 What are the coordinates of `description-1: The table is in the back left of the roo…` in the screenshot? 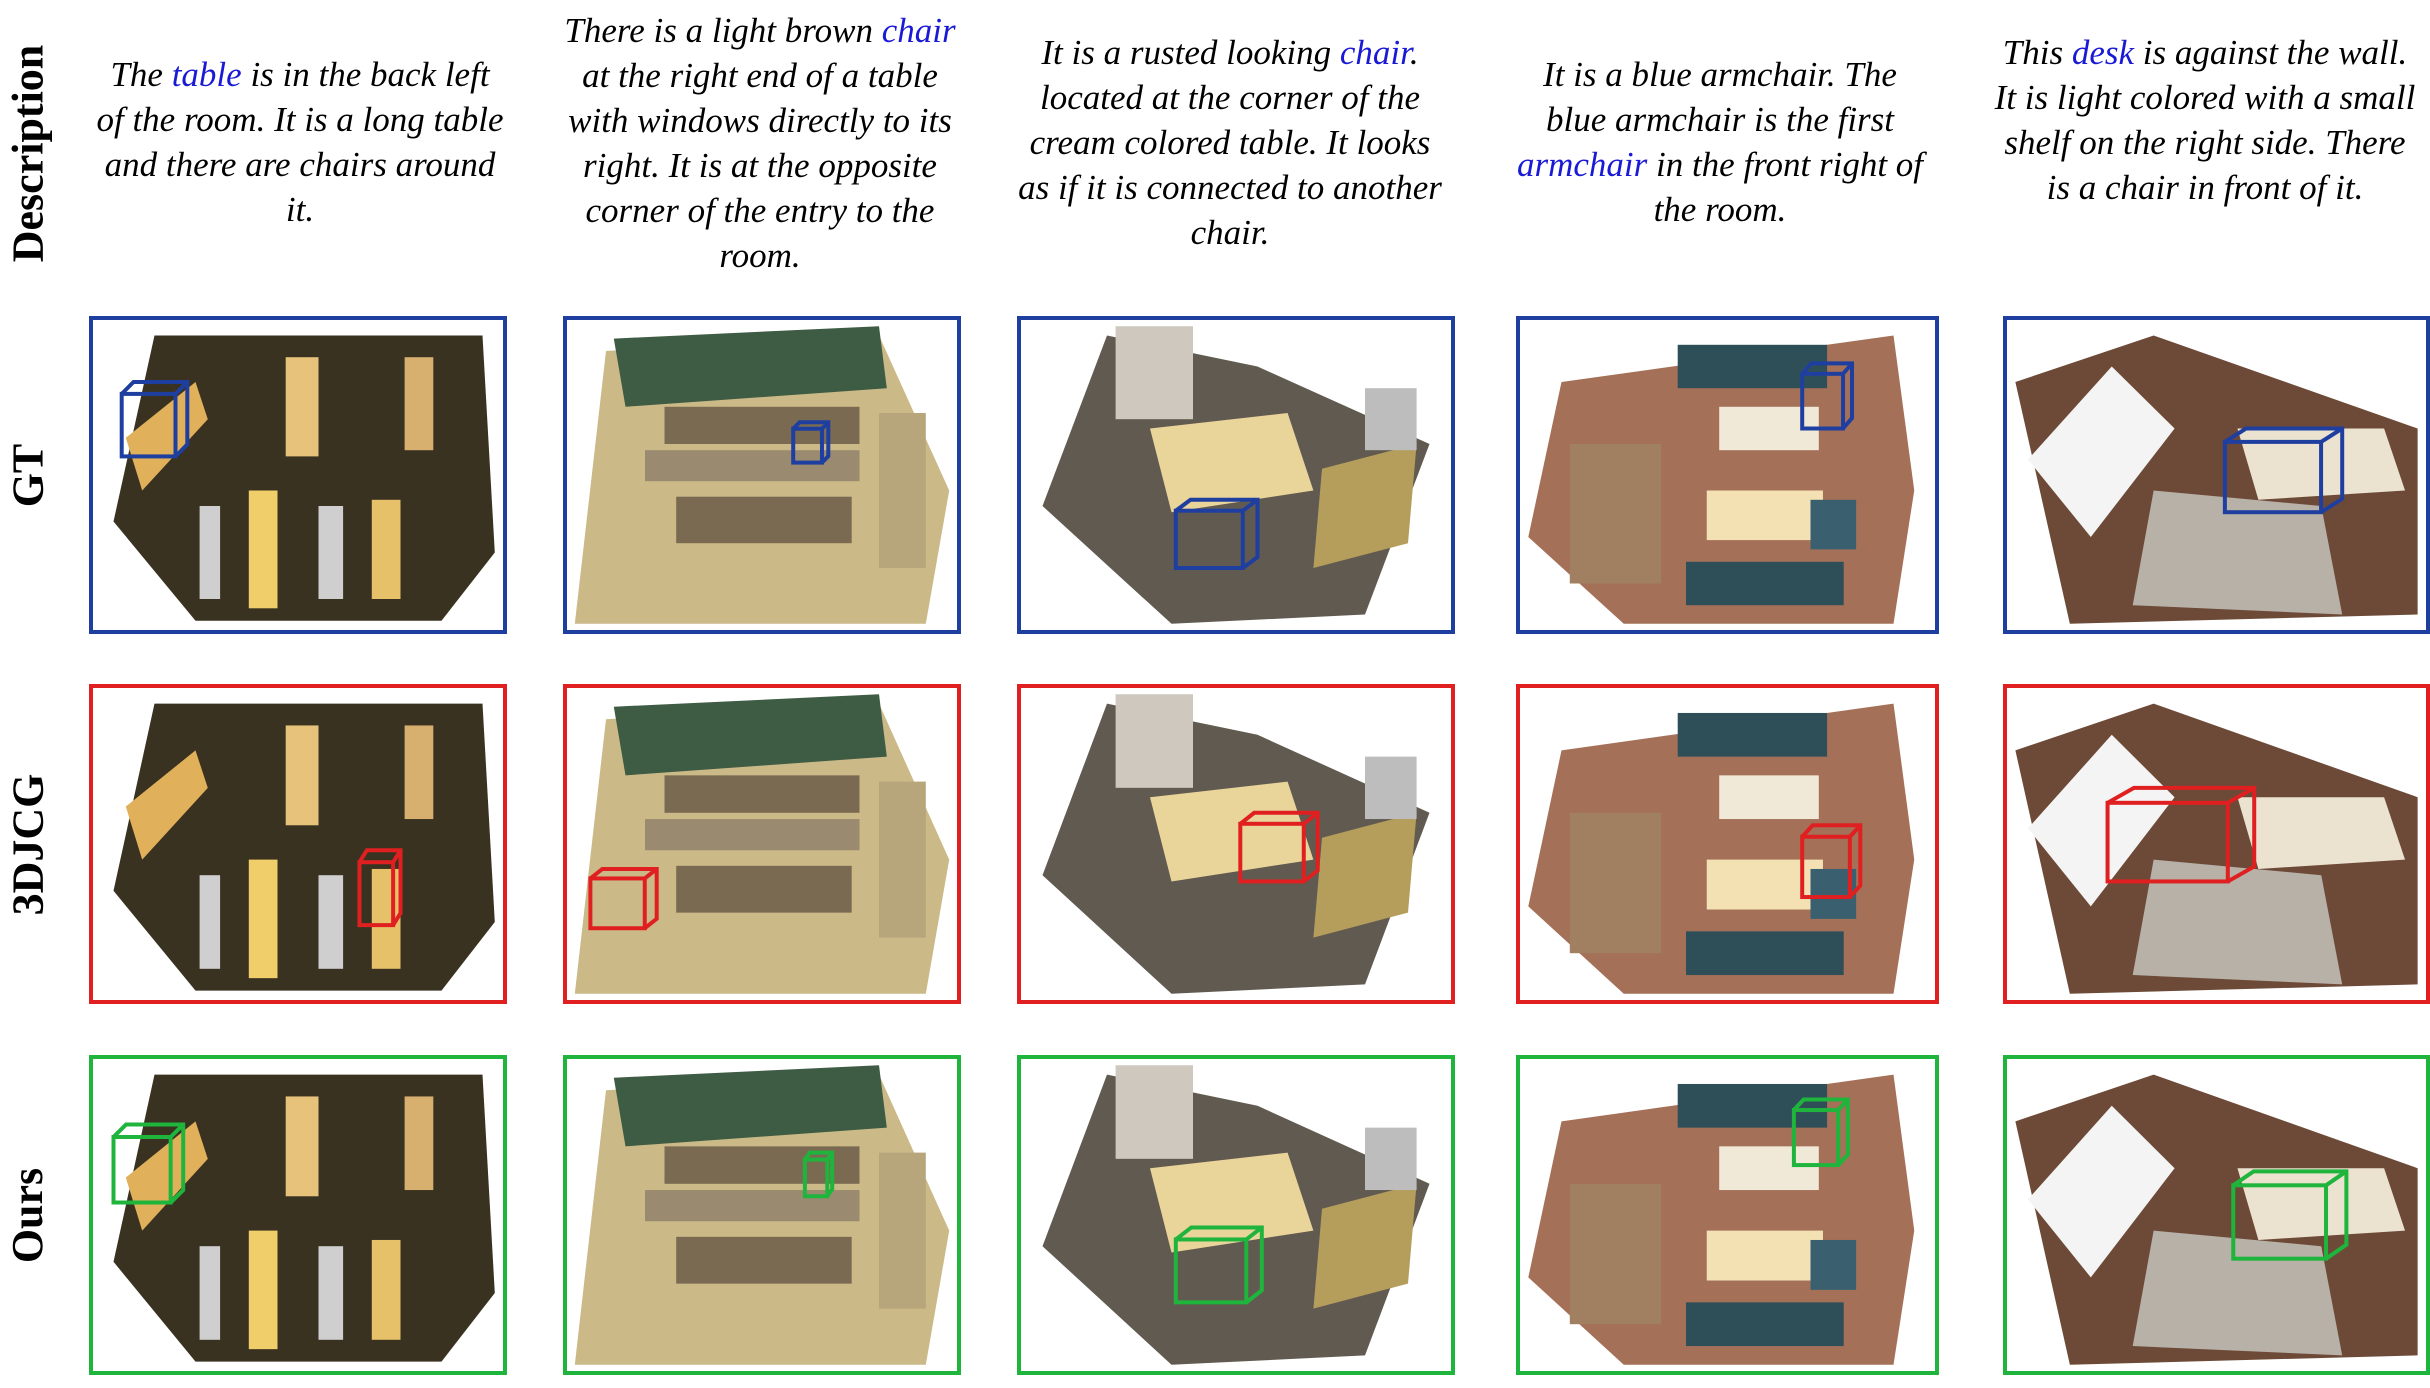 It's located at (300, 142).